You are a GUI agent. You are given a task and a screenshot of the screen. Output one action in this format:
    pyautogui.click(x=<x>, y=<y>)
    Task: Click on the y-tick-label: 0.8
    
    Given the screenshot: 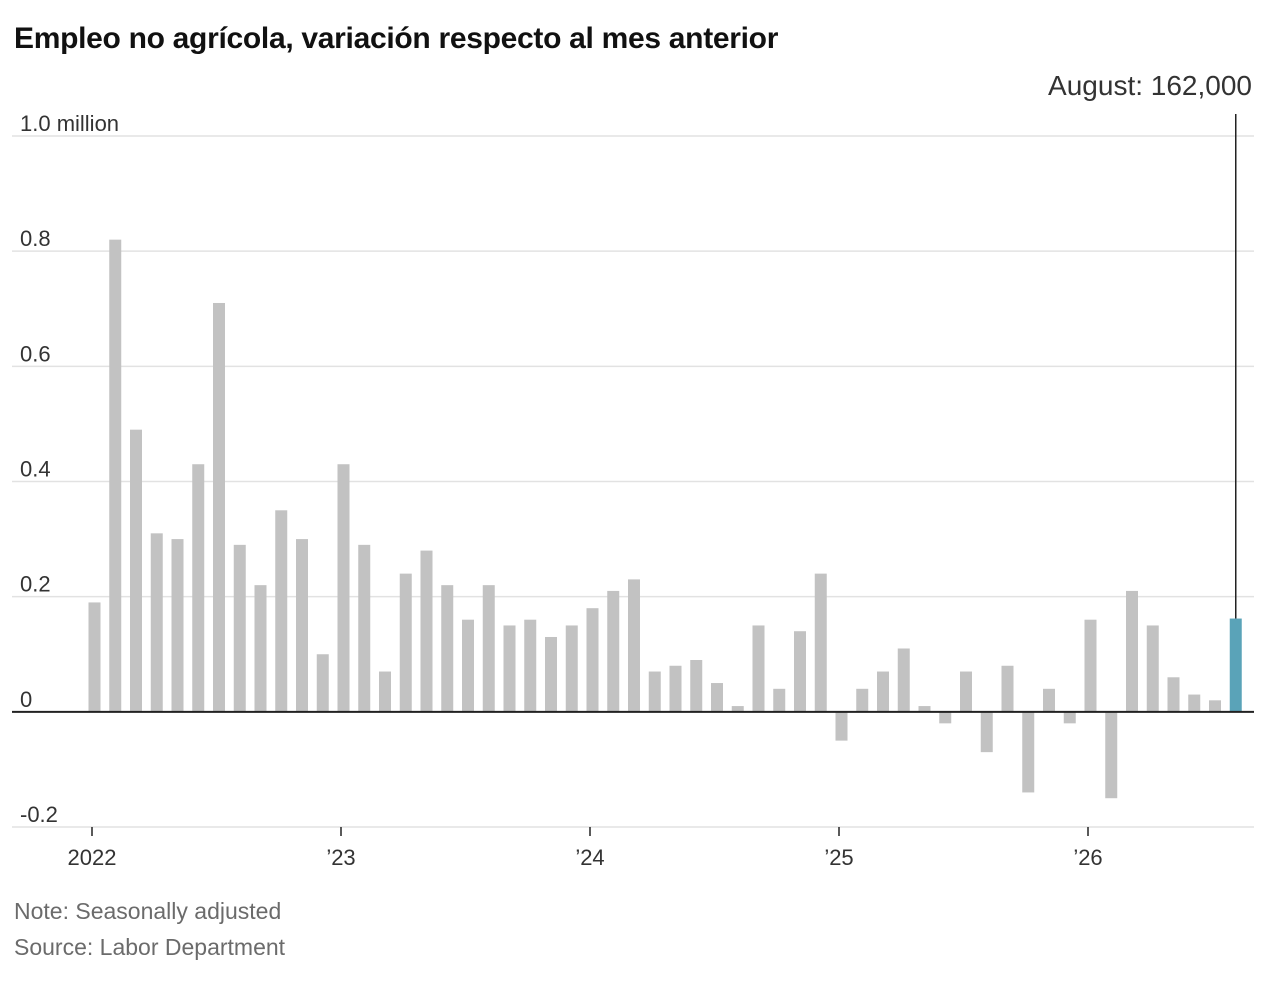 What is the action you would take?
    pyautogui.click(x=35, y=238)
    